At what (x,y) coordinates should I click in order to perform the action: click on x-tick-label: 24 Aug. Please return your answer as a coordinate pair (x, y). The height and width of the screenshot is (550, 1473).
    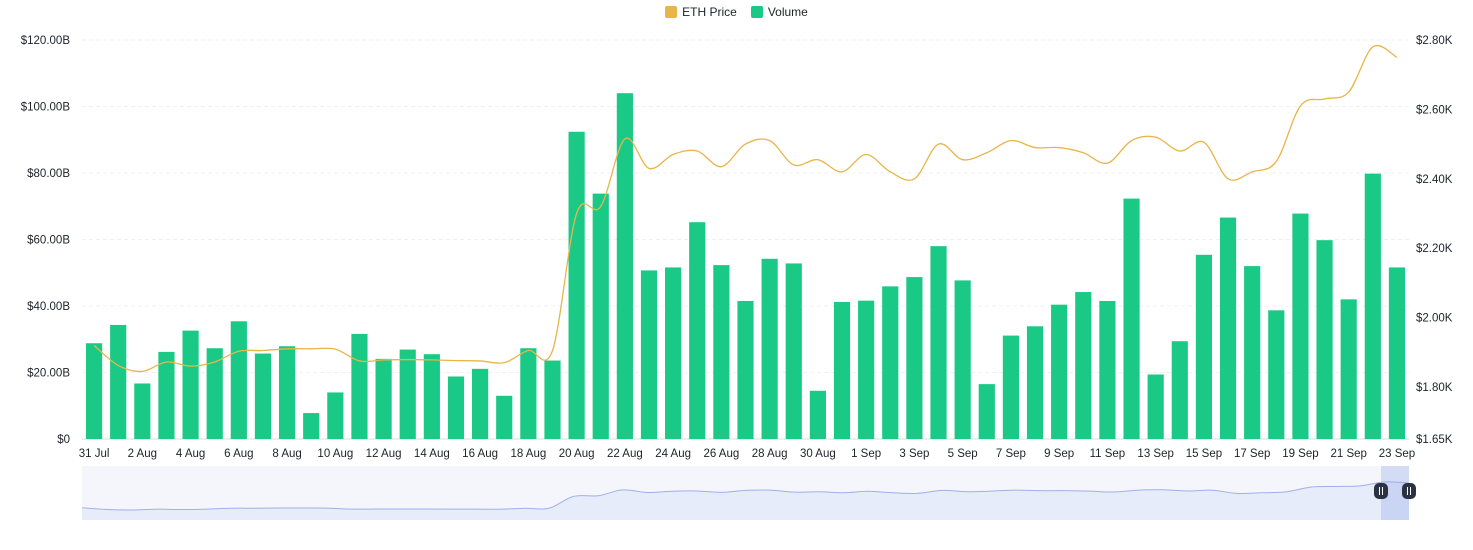
    Looking at the image, I should click on (673, 454).